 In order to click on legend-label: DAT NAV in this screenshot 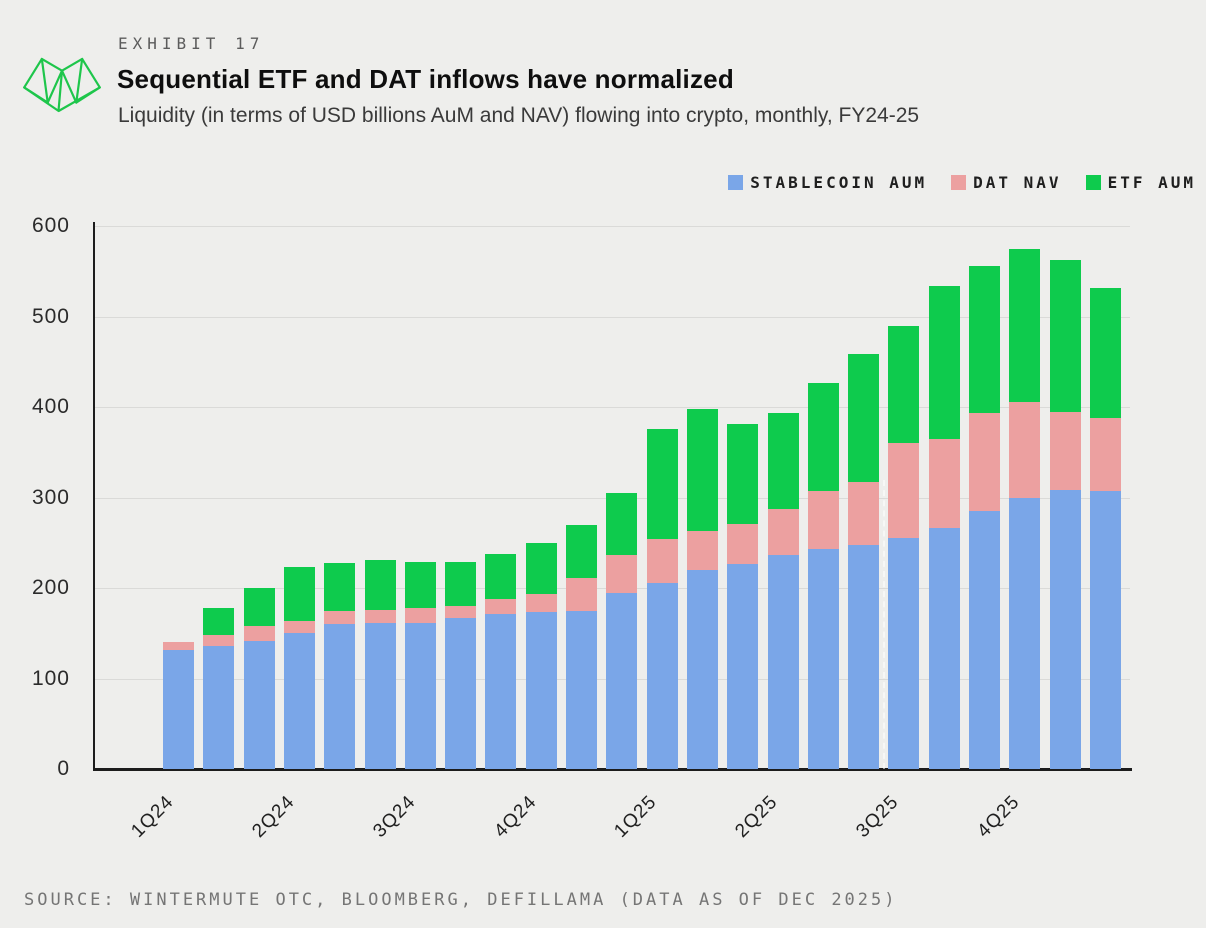, I will do `click(1017, 182)`.